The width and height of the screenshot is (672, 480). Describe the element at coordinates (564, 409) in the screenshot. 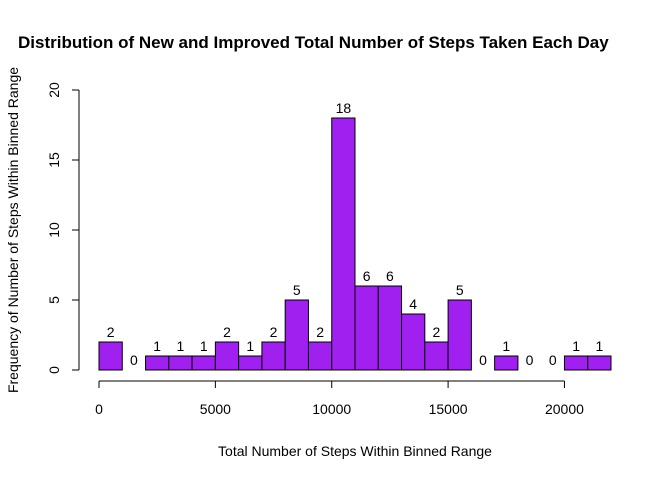

I see `x-tick-label: 20000` at that location.